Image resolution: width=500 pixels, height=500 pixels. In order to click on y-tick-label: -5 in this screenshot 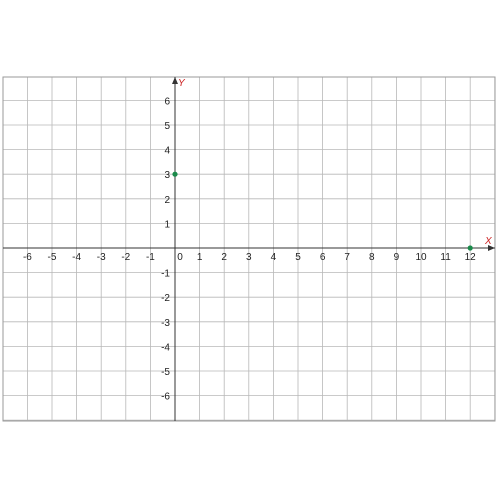, I will do `click(165, 372)`.